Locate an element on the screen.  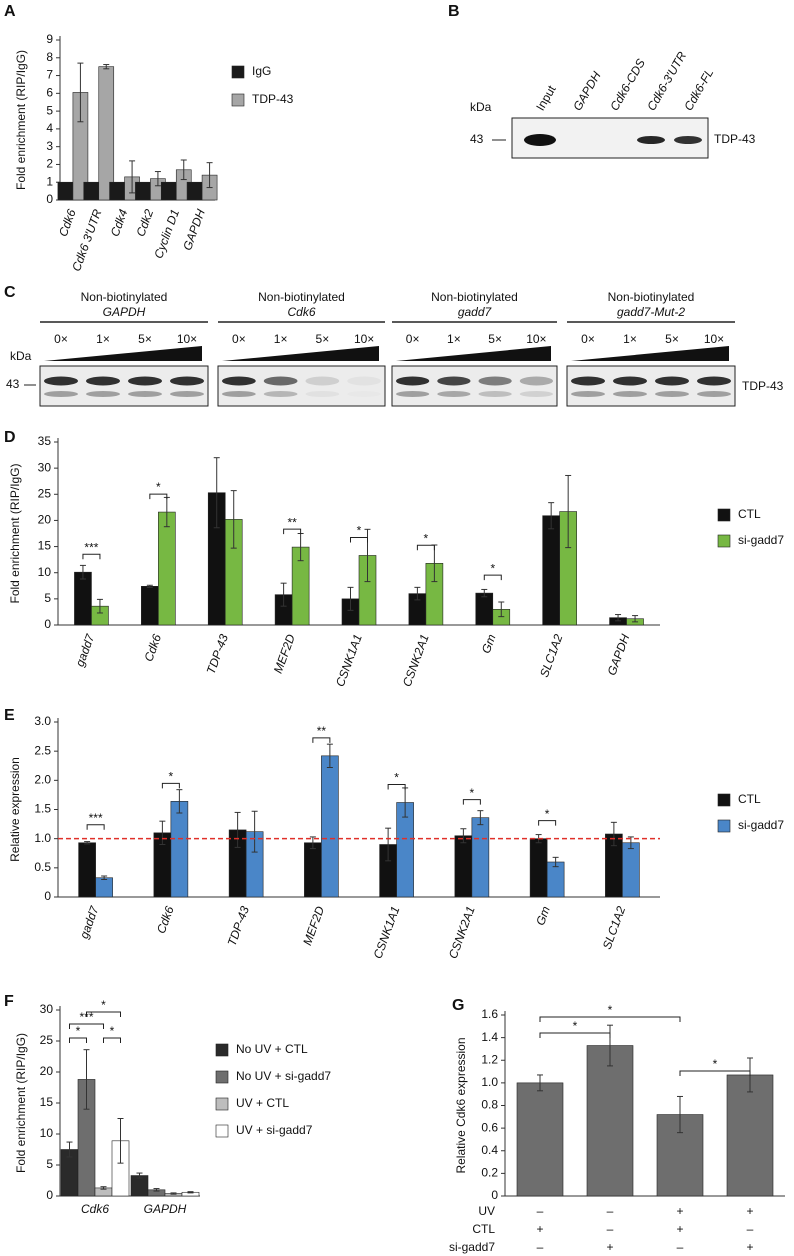
y-tick-label: 0.2 is located at coordinates (489, 1173).